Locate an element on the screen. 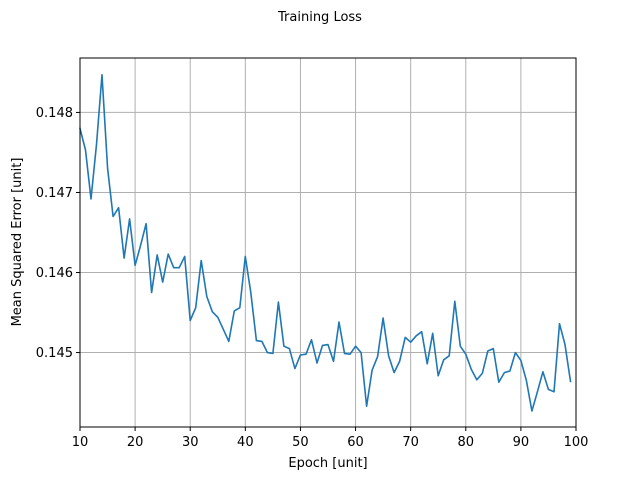  x-tick-label: 20 is located at coordinates (135, 442).